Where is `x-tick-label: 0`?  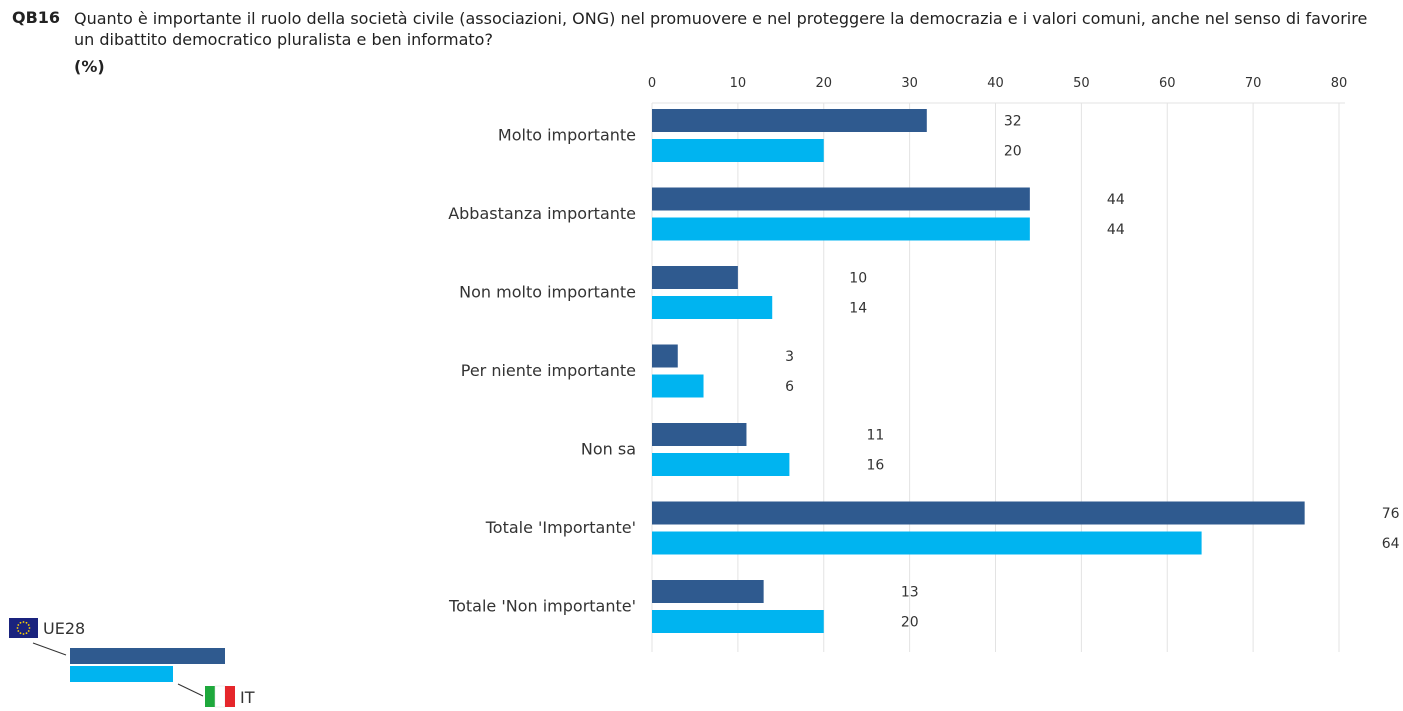 x-tick-label: 0 is located at coordinates (652, 83).